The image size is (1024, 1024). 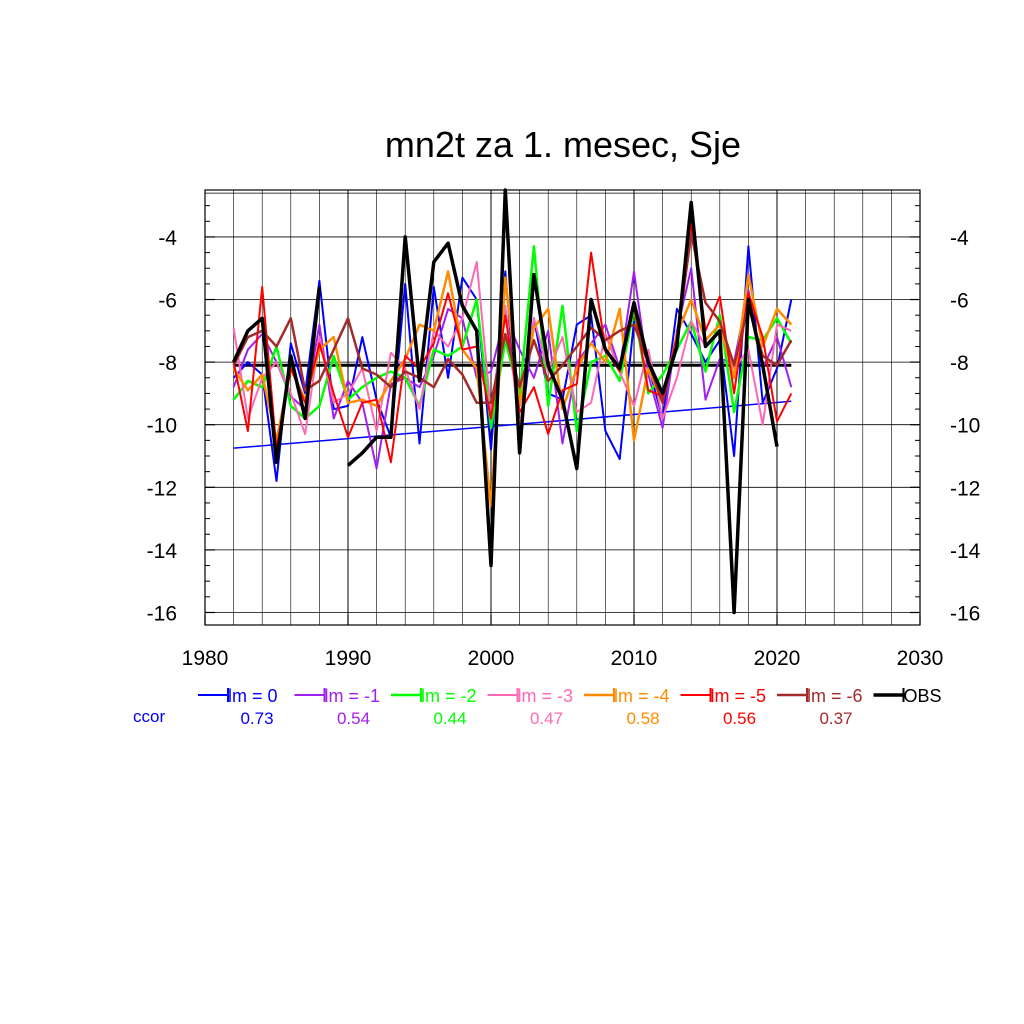 What do you see at coordinates (256, 718) in the screenshot?
I see `legend-ccor-value: 0.73` at bounding box center [256, 718].